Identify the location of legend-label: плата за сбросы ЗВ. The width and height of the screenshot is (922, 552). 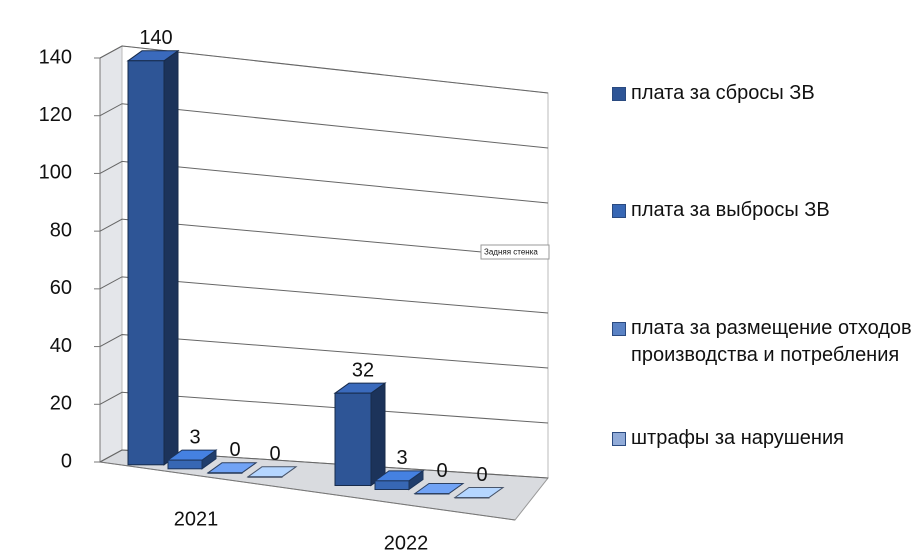
(723, 93).